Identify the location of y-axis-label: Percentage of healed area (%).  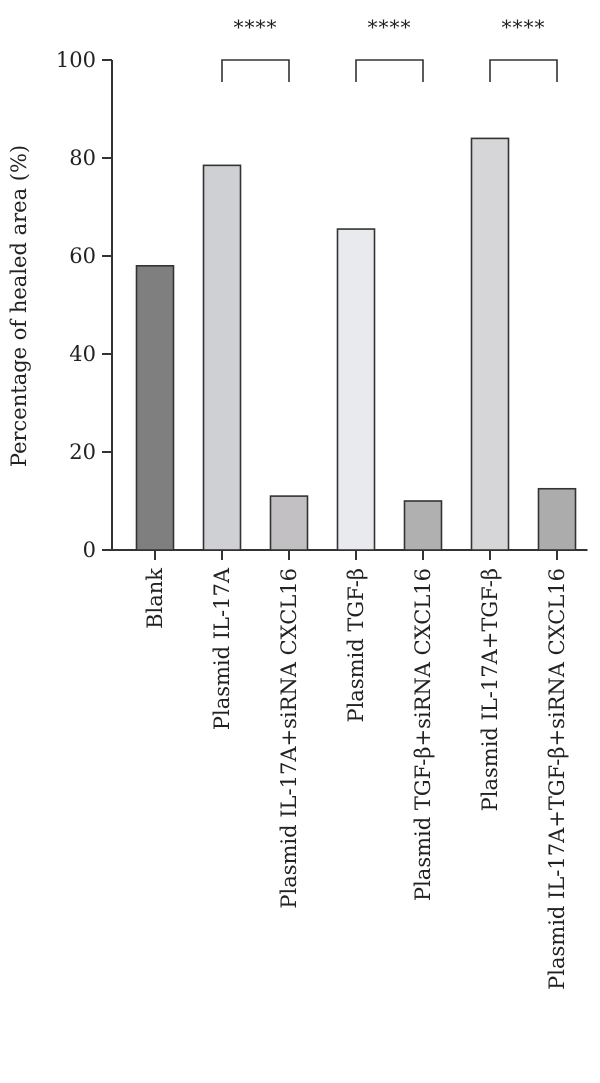
(19, 306).